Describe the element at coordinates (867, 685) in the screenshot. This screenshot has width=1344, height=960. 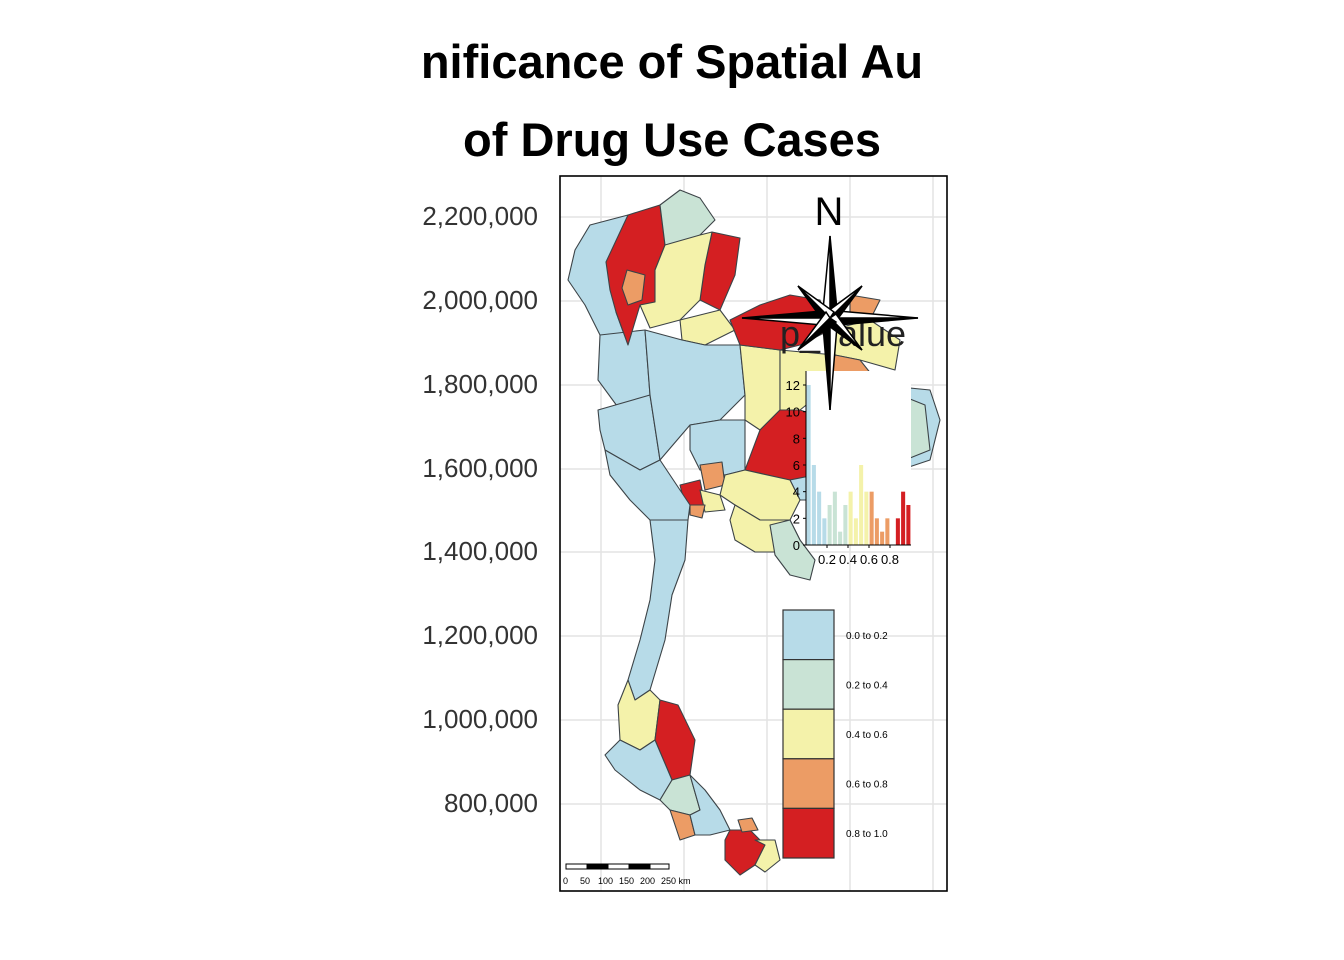
I see `legend-label: 0.2 to 0.4` at that location.